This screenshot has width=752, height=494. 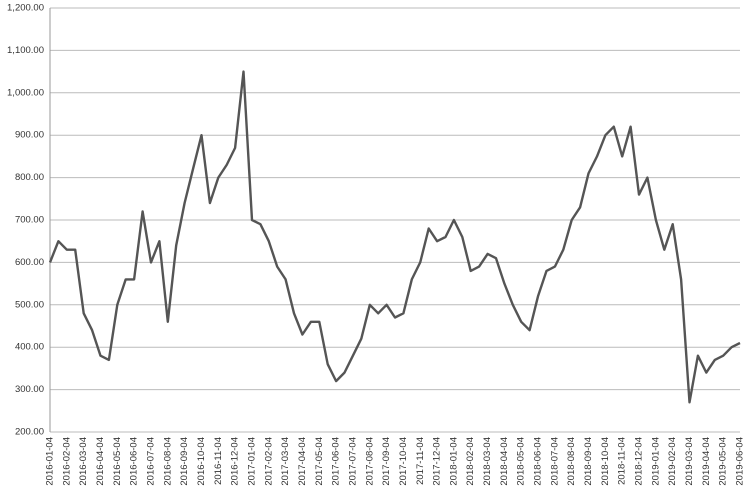 What do you see at coordinates (184, 461) in the screenshot?
I see `x-tick-label: 2016-09-04` at bounding box center [184, 461].